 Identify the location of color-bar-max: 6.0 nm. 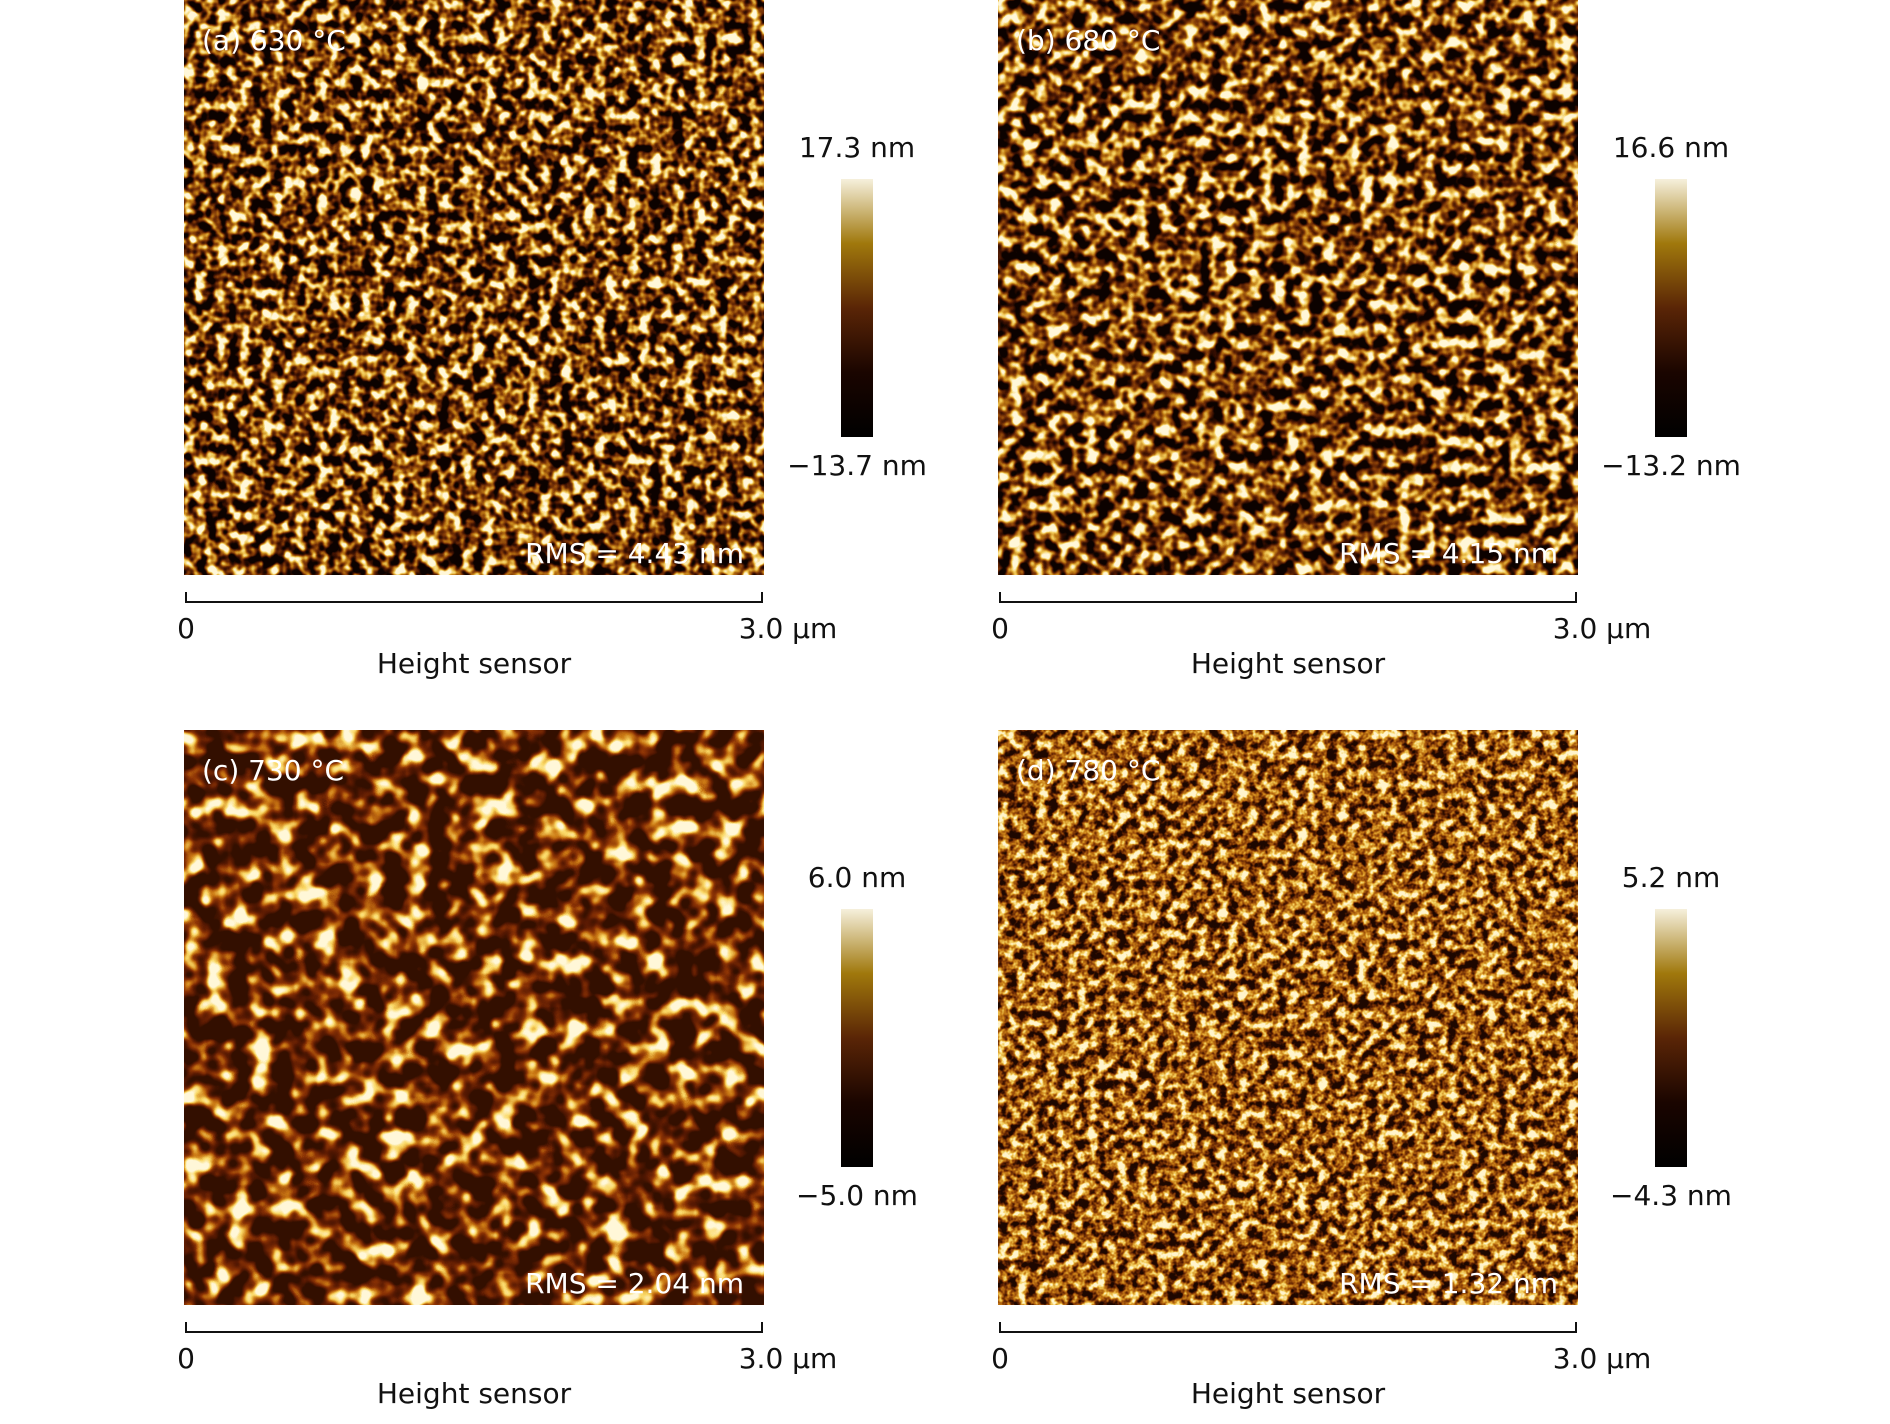
(857, 877).